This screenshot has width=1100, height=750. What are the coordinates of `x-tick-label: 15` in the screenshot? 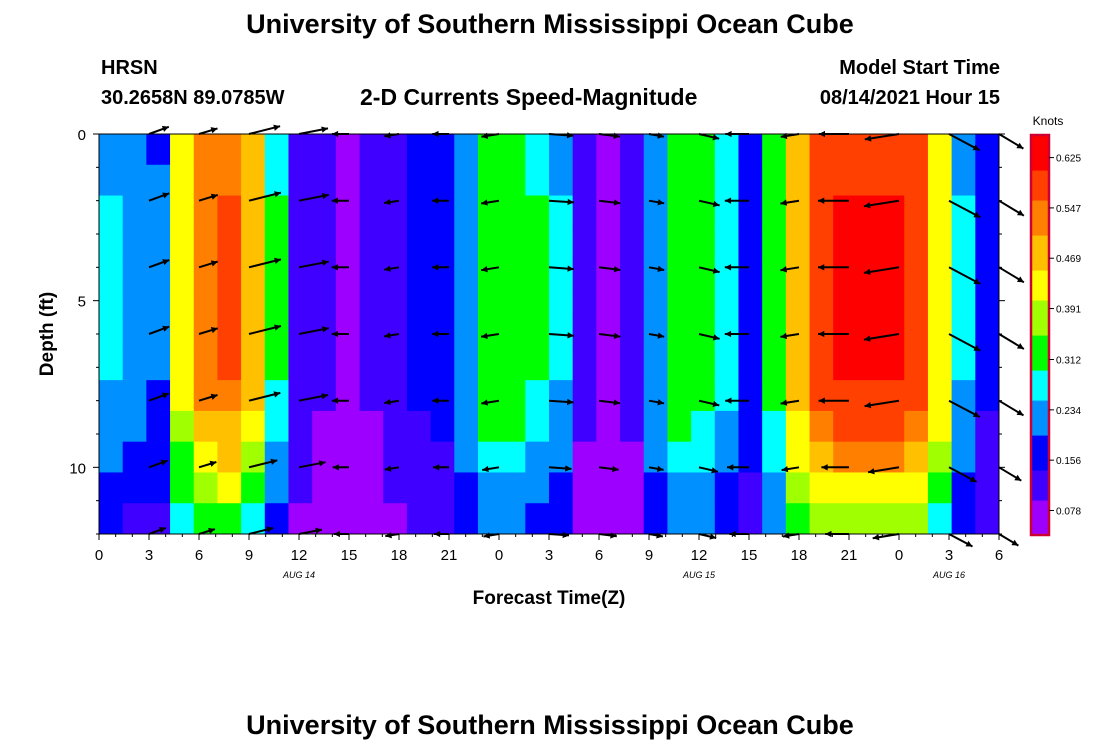 It's located at (749, 555).